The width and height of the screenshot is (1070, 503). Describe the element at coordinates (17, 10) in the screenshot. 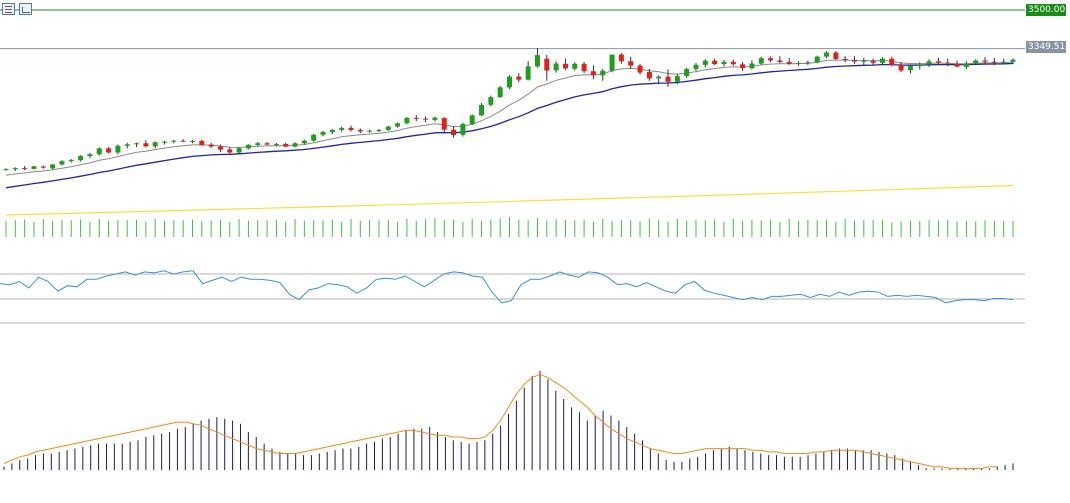

I see `chart-toolbar` at that location.